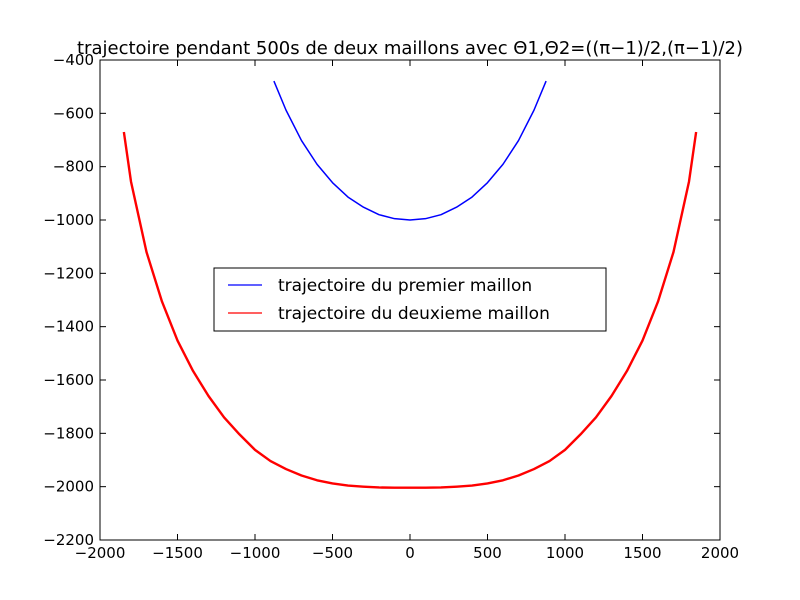 The width and height of the screenshot is (800, 600). What do you see at coordinates (68, 487) in the screenshot?
I see `y-tick-label: −2000` at bounding box center [68, 487].